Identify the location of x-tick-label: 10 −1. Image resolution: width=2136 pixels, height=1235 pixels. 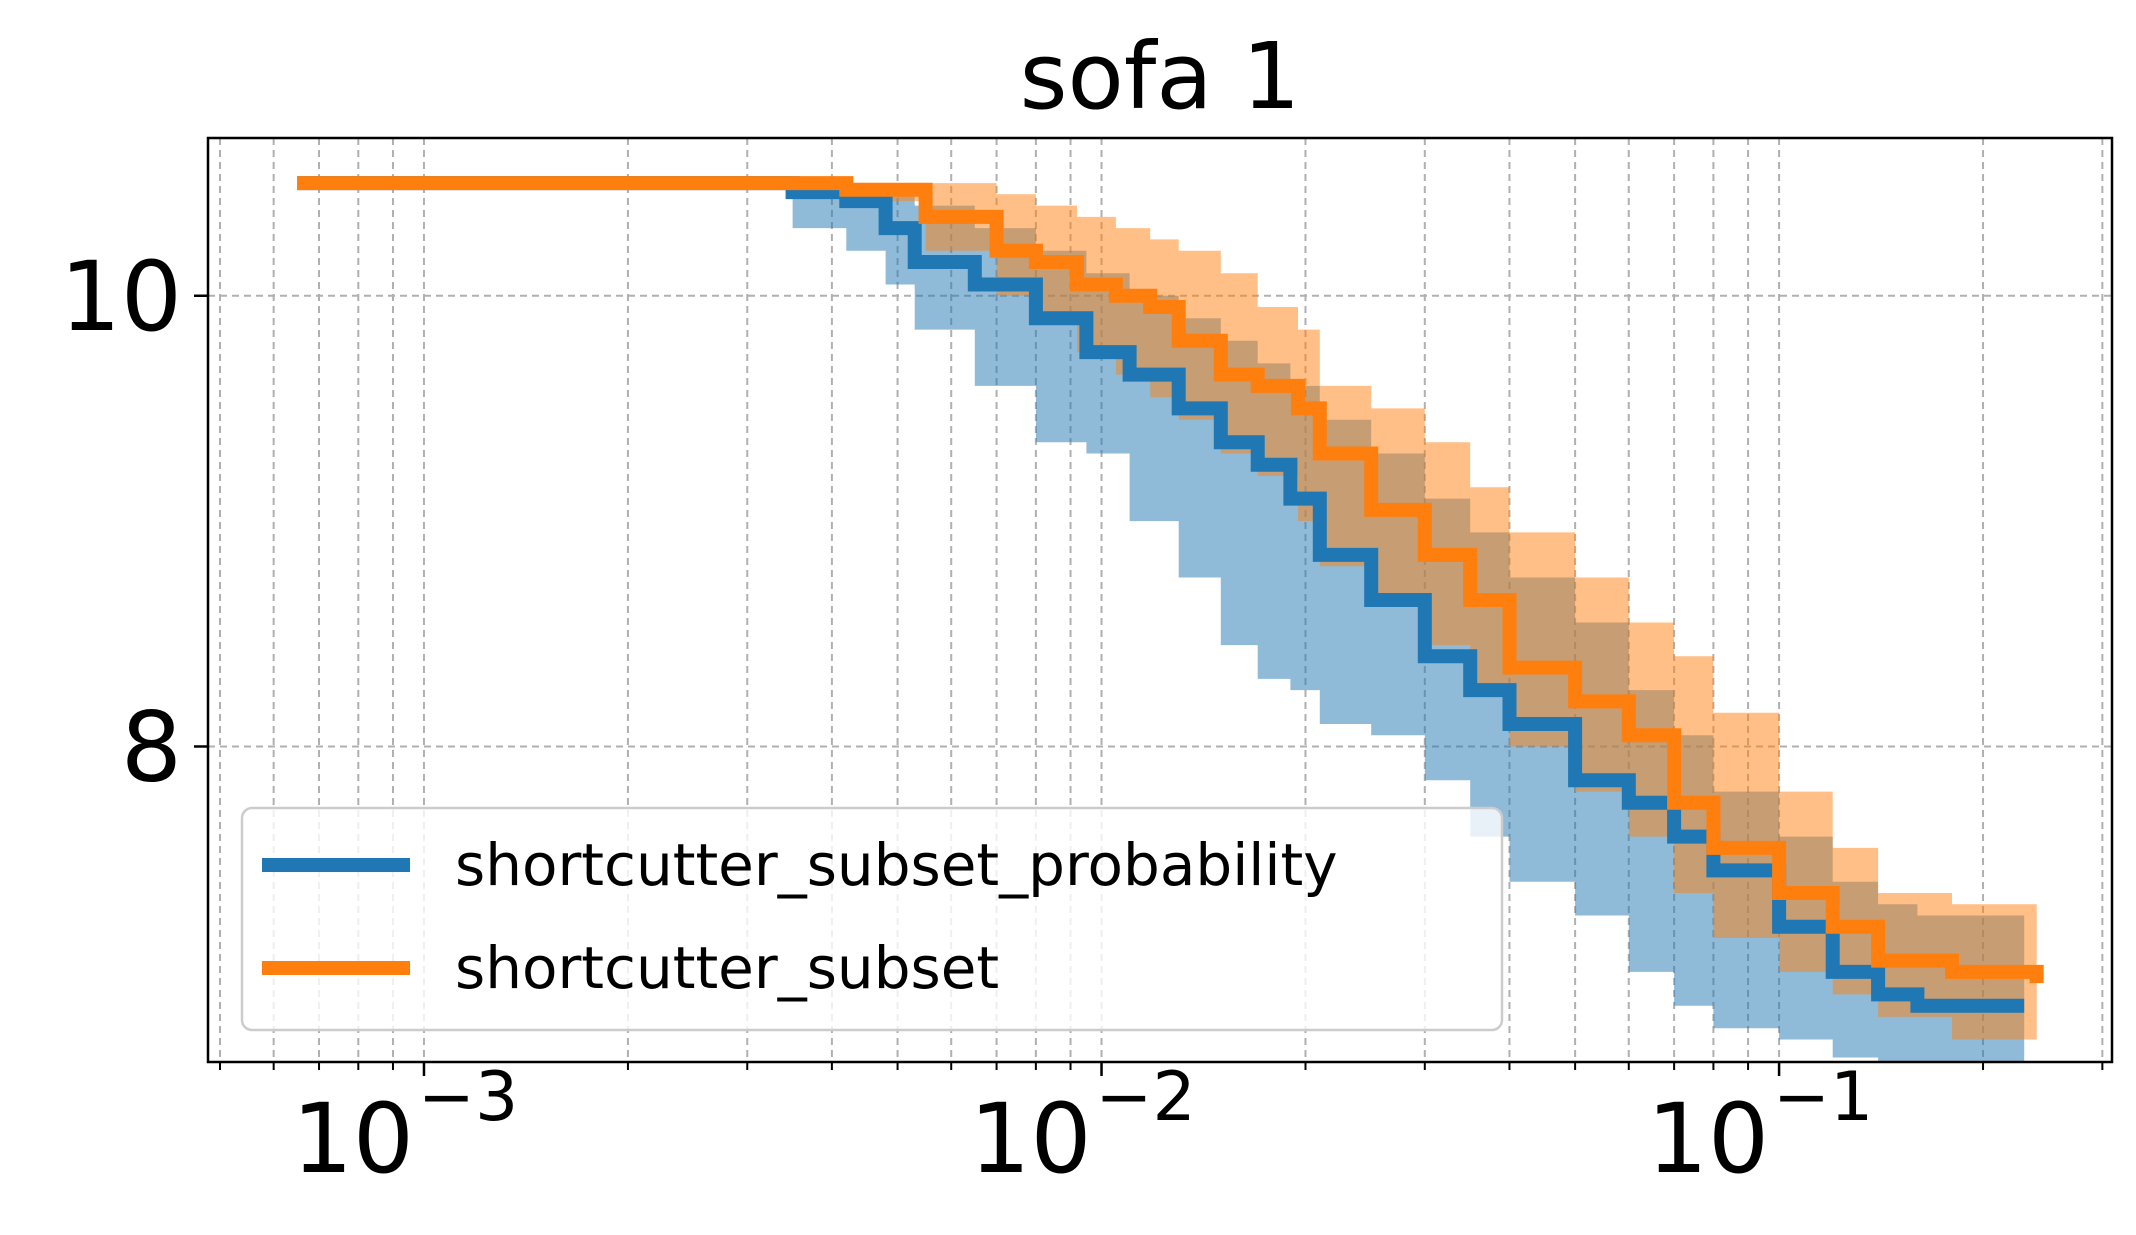
(1760, 1126).